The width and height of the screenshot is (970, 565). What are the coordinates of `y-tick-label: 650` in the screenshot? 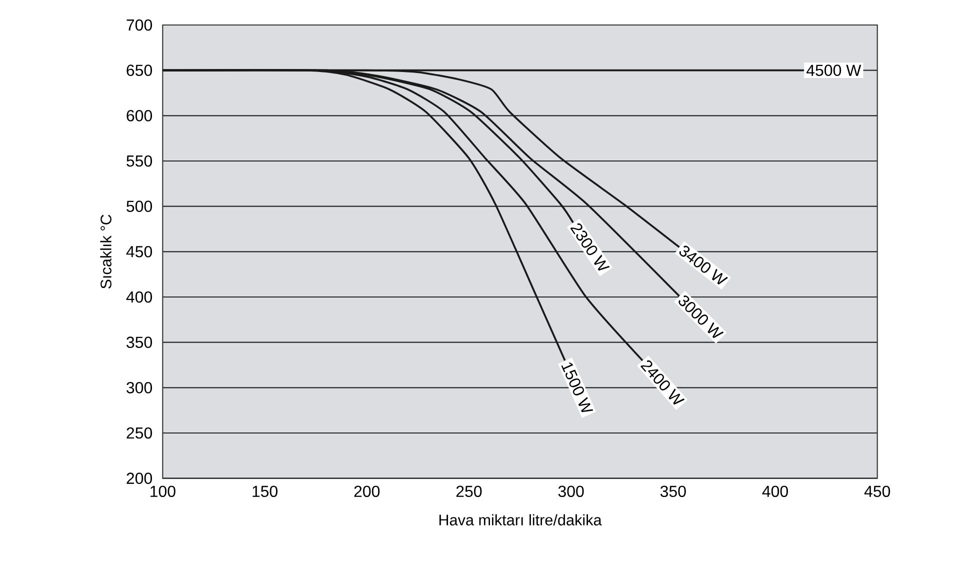 It's located at (139, 70).